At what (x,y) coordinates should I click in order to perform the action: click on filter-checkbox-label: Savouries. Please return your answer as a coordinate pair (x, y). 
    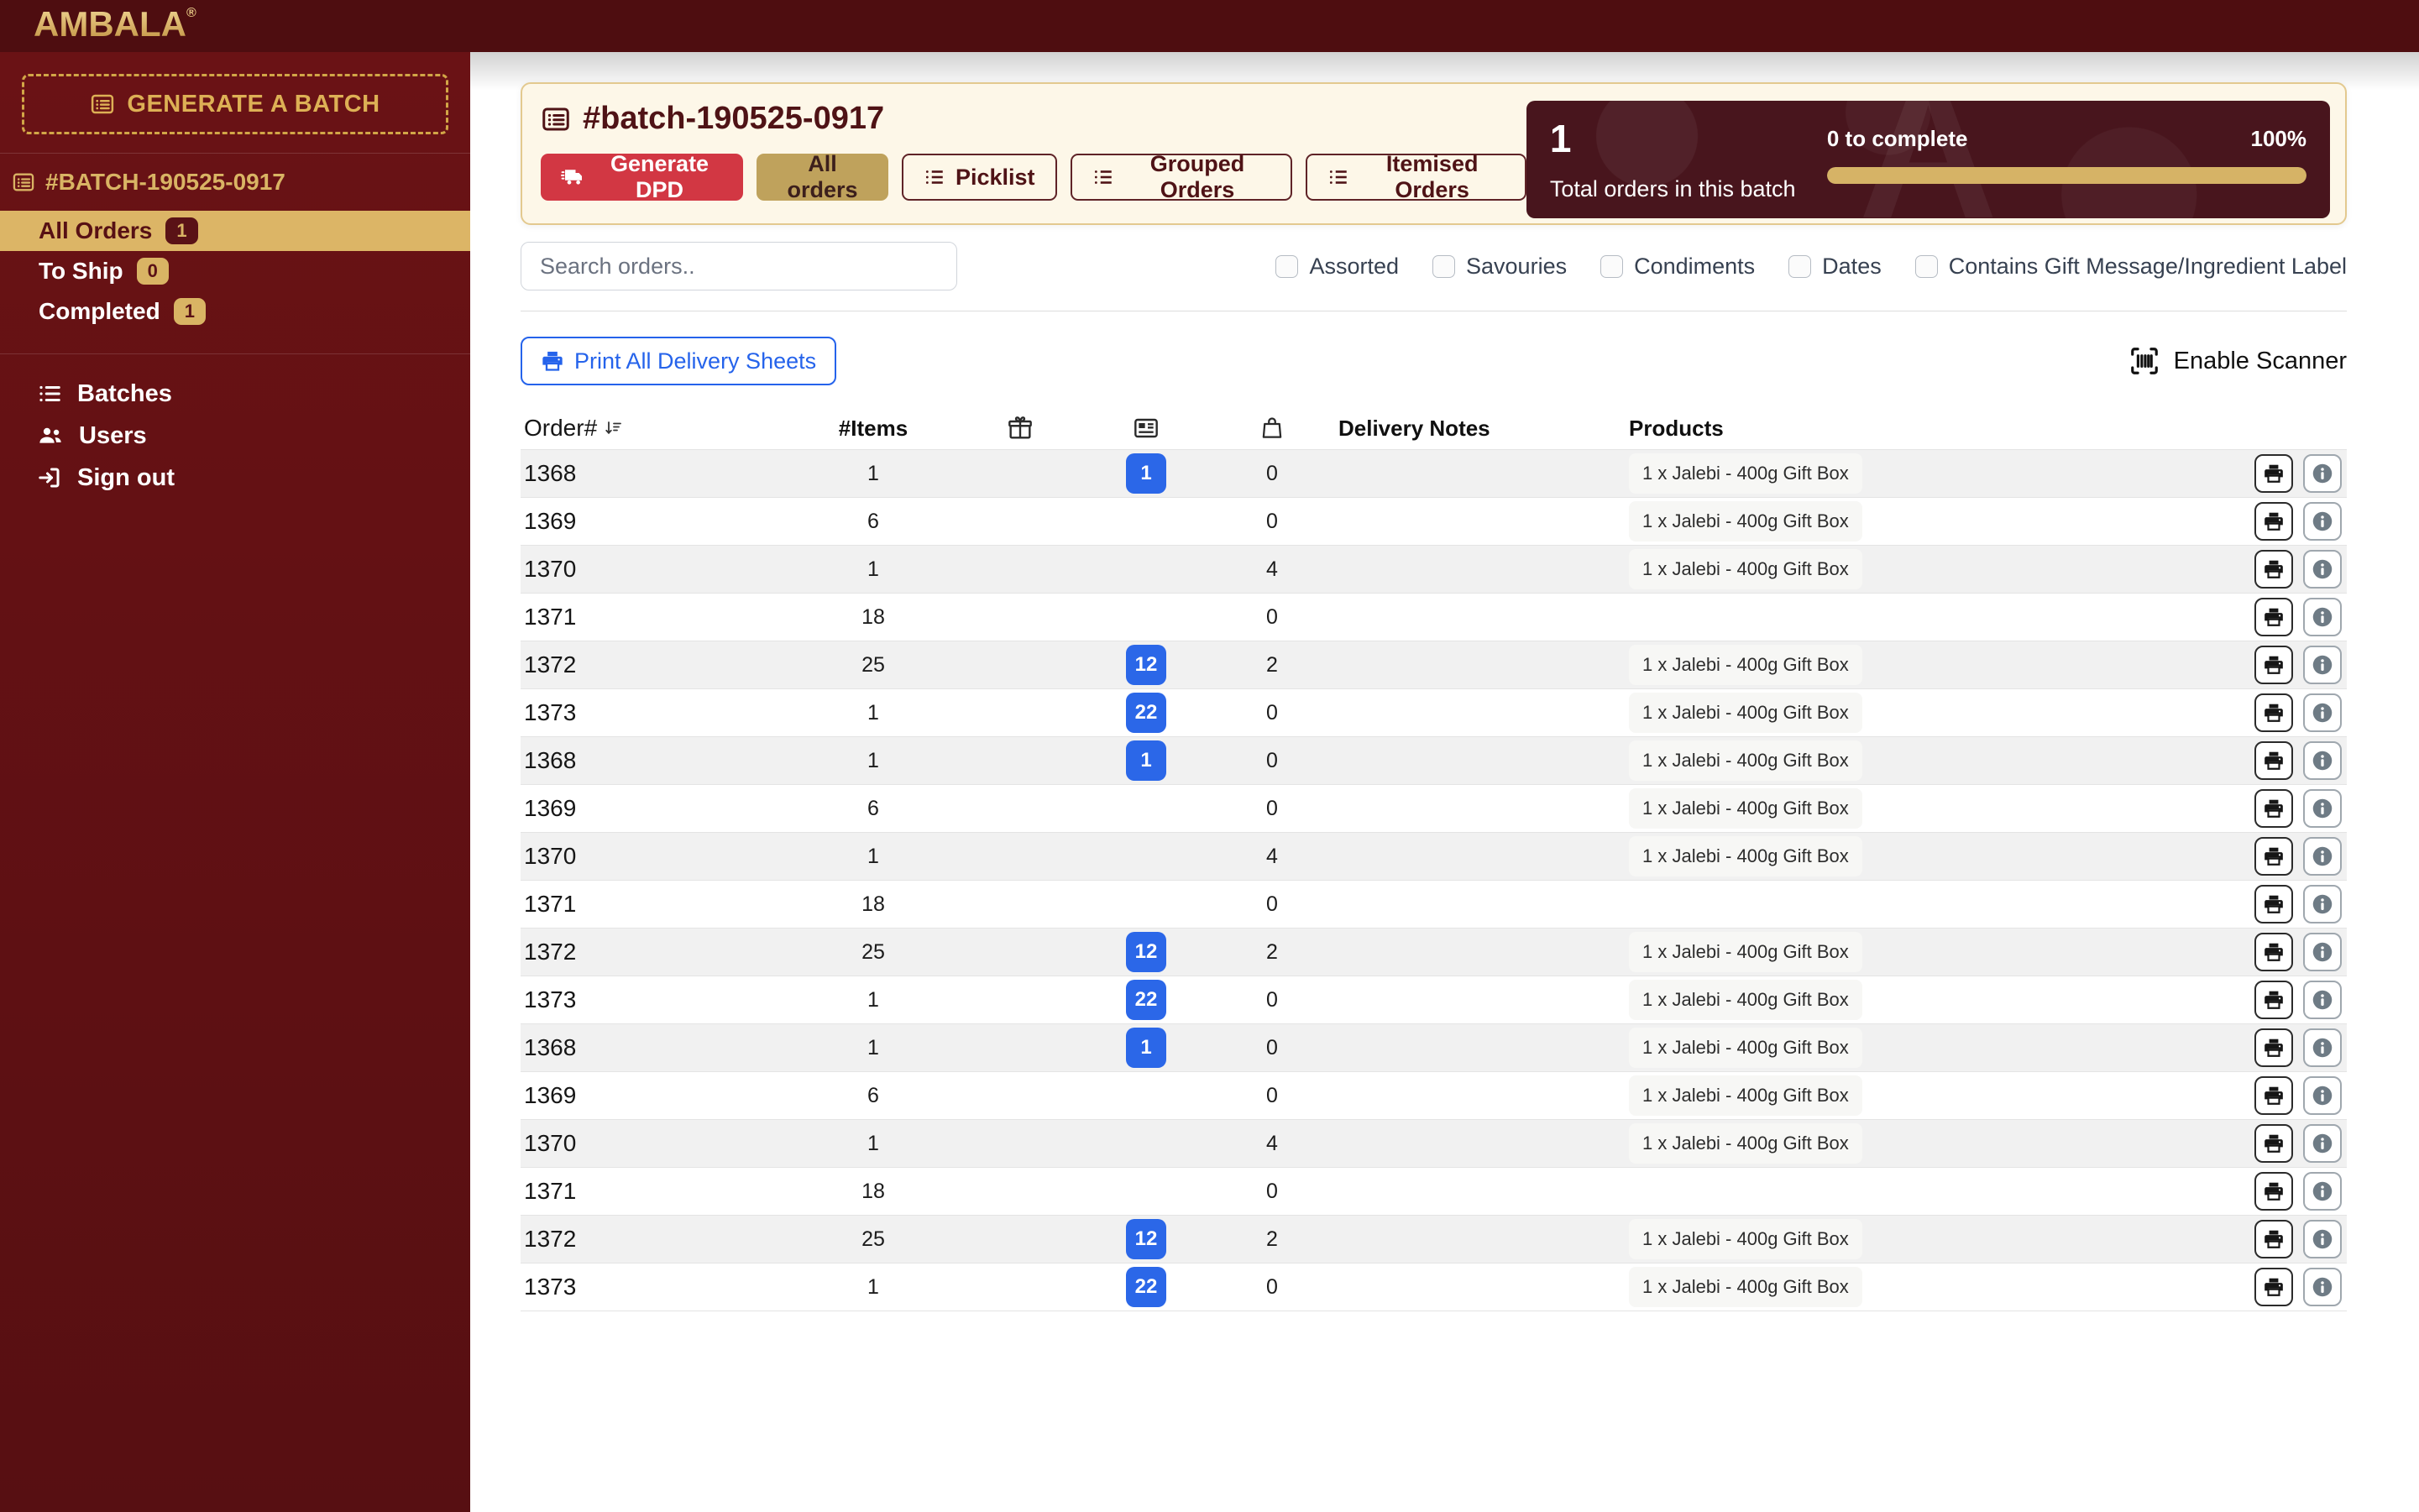
    Looking at the image, I should click on (1517, 266).